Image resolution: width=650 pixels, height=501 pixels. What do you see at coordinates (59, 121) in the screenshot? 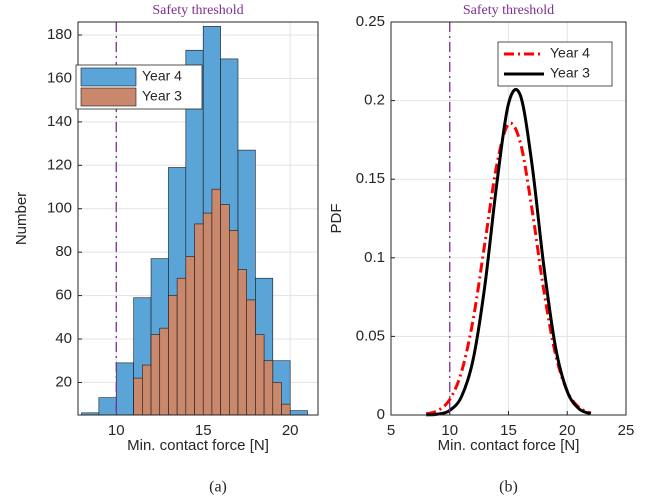
I see `y-tick-label: 140` at bounding box center [59, 121].